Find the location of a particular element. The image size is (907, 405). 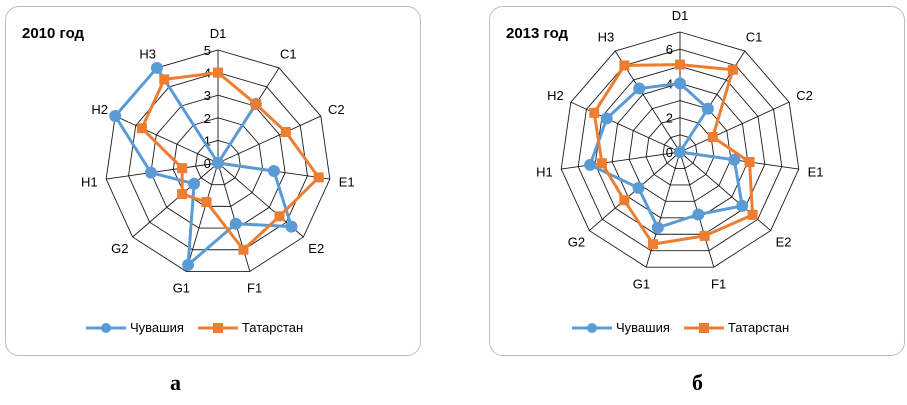

radial-tick-label: 5 is located at coordinates (207, 50).